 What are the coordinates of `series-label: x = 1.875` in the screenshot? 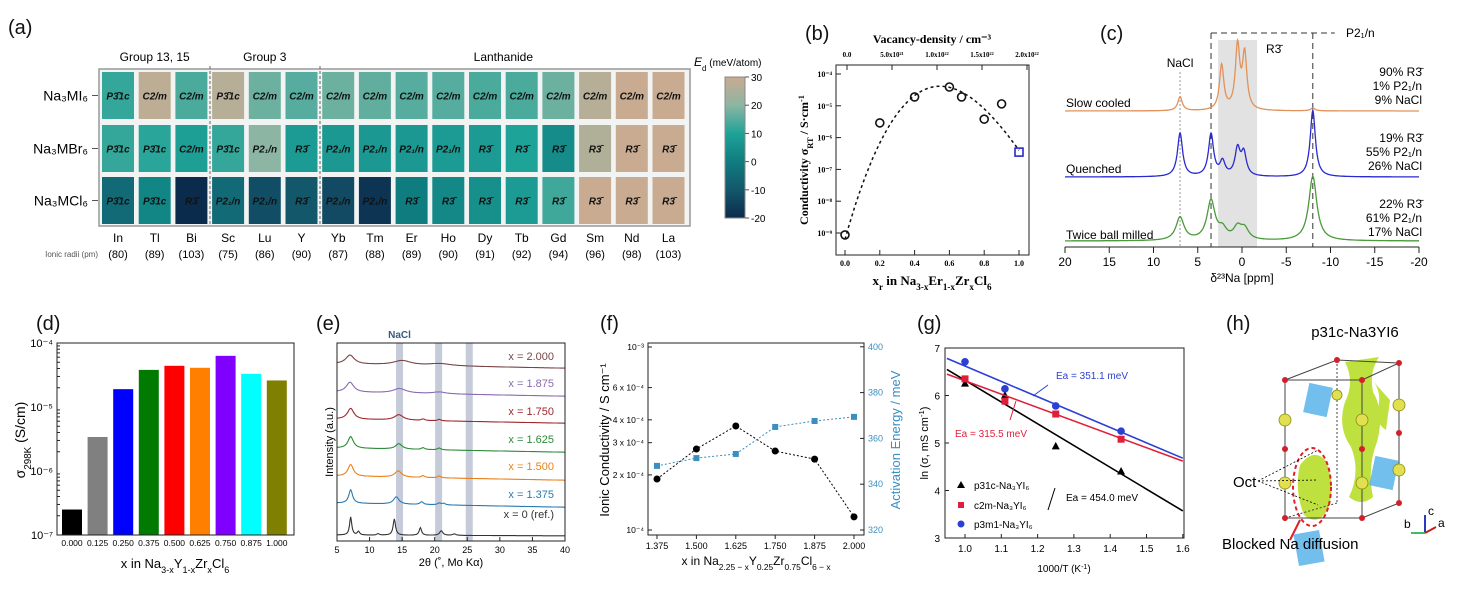 It's located at (531, 384).